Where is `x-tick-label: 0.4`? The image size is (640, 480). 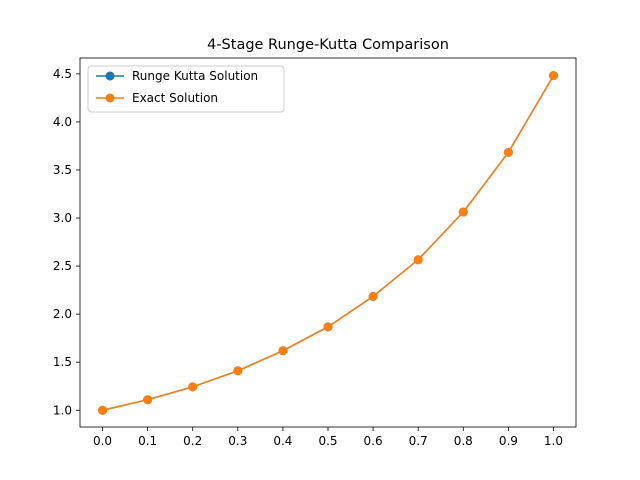 x-tick-label: 0.4 is located at coordinates (282, 441).